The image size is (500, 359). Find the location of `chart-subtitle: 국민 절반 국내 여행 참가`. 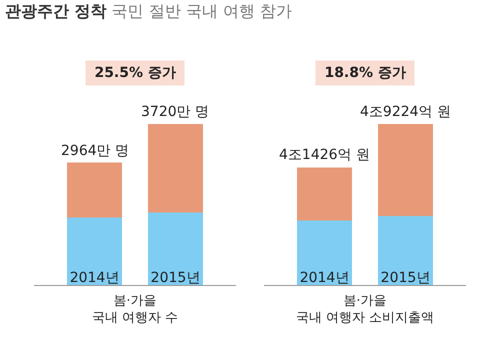

chart-subtitle: 국민 절반 국내 여행 참가 is located at coordinates (202, 11).